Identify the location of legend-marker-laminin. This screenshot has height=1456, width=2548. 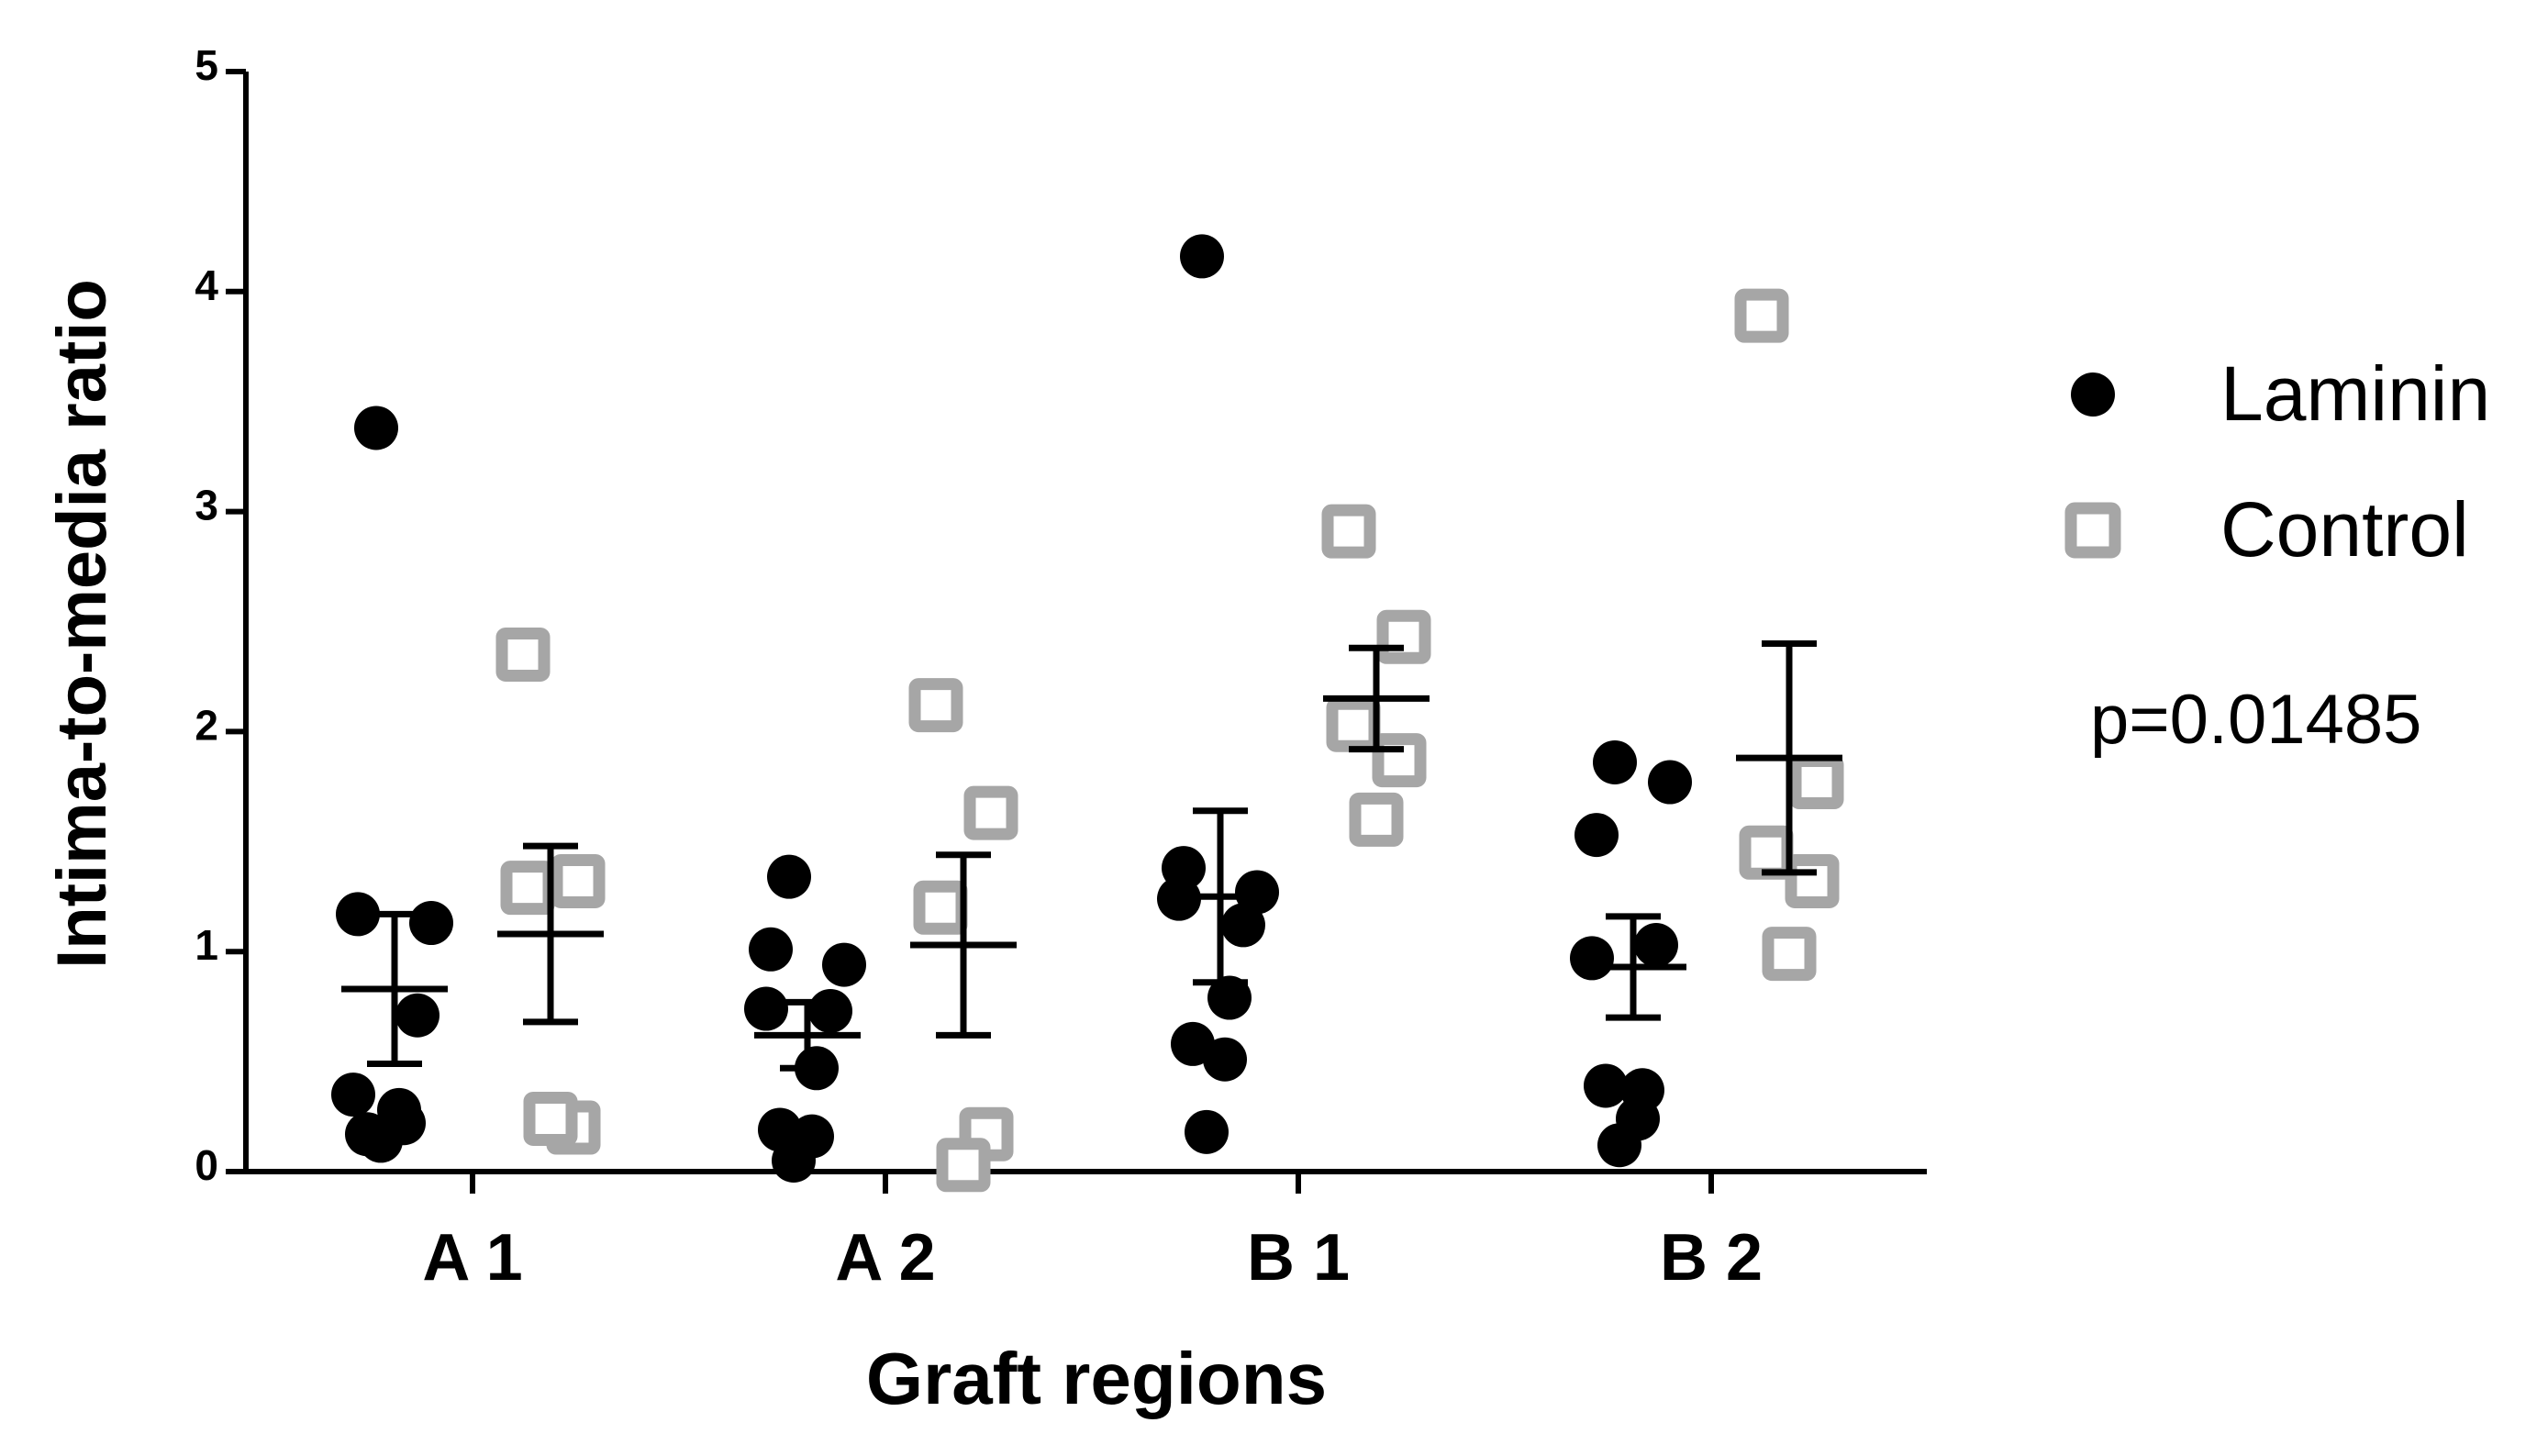
(2093, 394).